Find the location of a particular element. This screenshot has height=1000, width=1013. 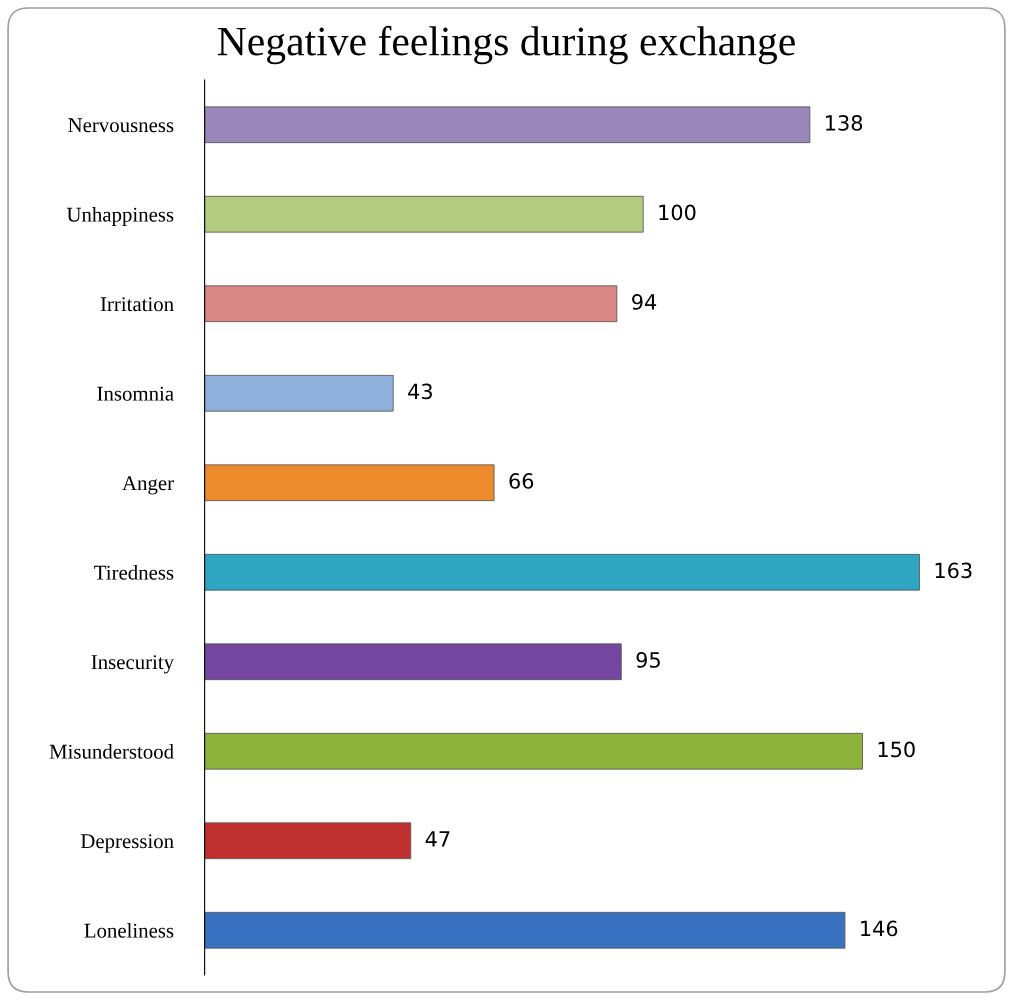

data-label: 163 is located at coordinates (953, 570).